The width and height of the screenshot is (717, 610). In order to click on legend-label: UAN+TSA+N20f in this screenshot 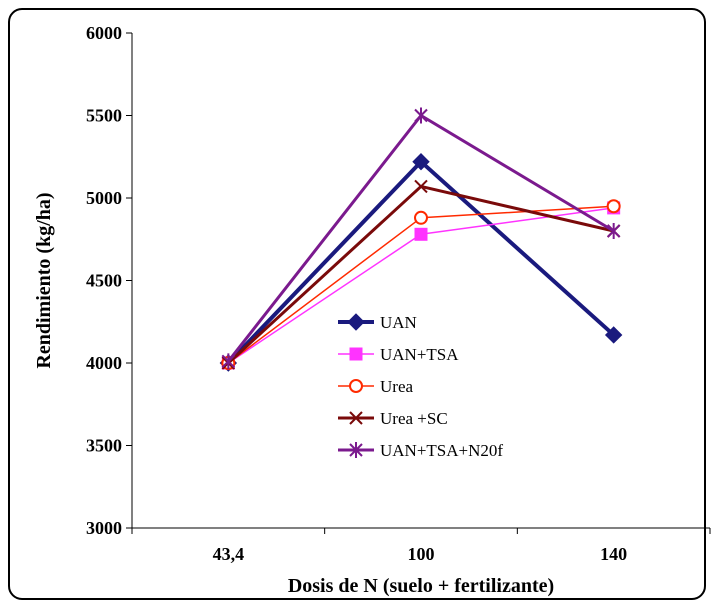, I will do `click(441, 450)`.